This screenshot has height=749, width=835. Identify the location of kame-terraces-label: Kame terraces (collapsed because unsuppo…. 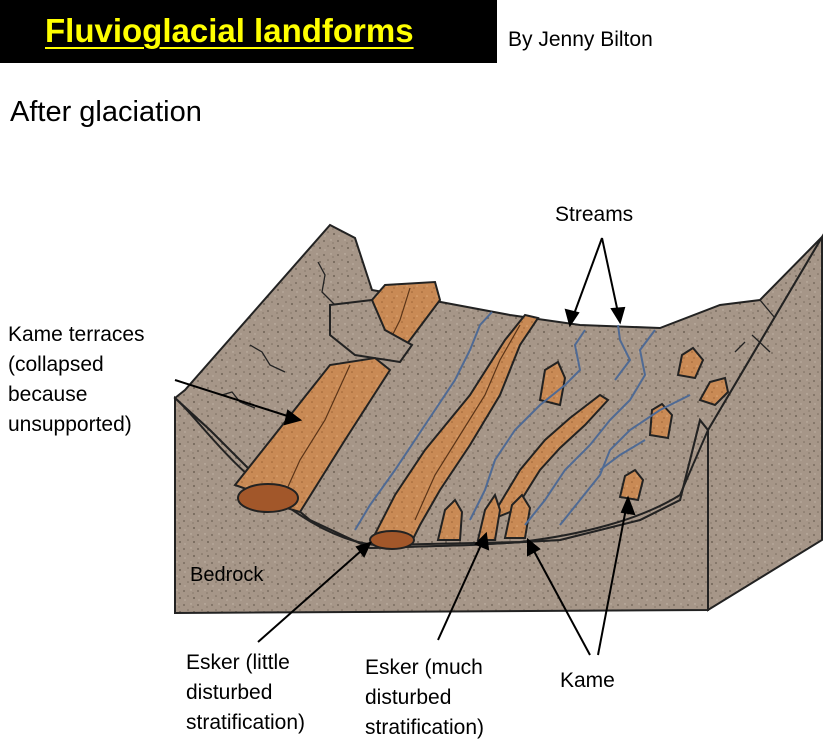
(76, 379).